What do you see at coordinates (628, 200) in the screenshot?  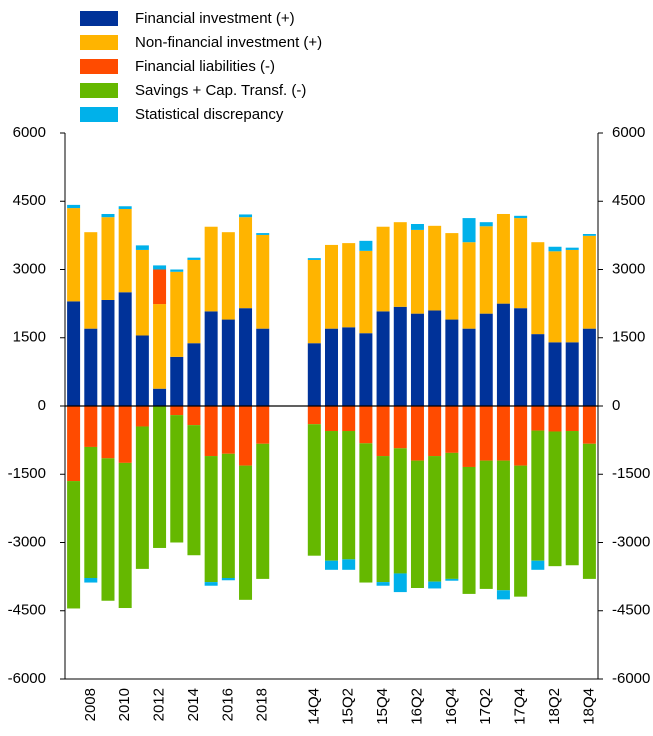 I see `y2-tick-label: 4500` at bounding box center [628, 200].